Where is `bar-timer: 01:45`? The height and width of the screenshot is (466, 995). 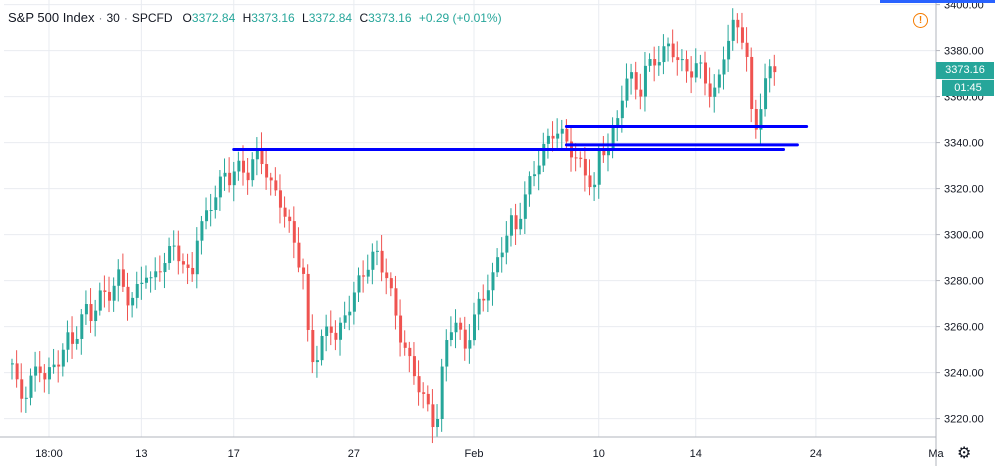 bar-timer: 01:45 is located at coordinates (968, 87).